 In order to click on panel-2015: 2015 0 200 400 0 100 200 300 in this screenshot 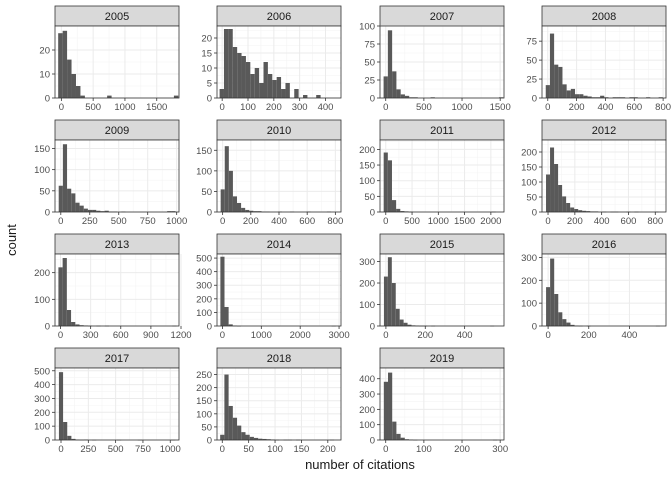, I will do `click(432, 287)`.